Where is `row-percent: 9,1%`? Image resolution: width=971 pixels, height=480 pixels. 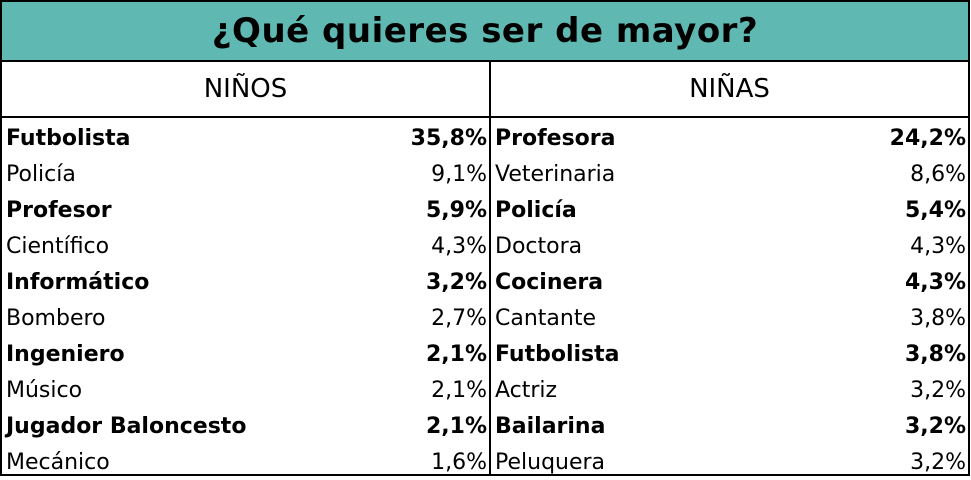 row-percent: 9,1% is located at coordinates (459, 174).